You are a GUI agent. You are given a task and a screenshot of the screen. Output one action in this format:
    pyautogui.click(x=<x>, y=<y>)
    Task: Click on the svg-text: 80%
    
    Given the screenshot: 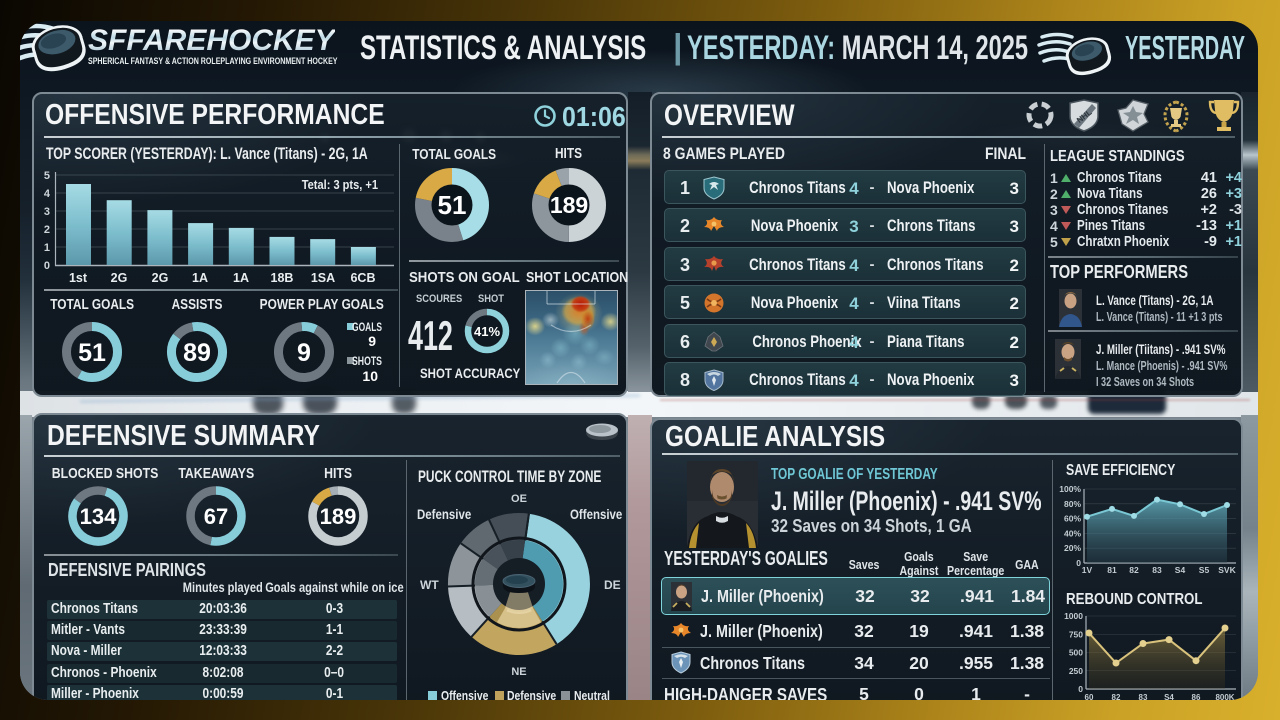 What is the action you would take?
    pyautogui.click(x=1072, y=504)
    